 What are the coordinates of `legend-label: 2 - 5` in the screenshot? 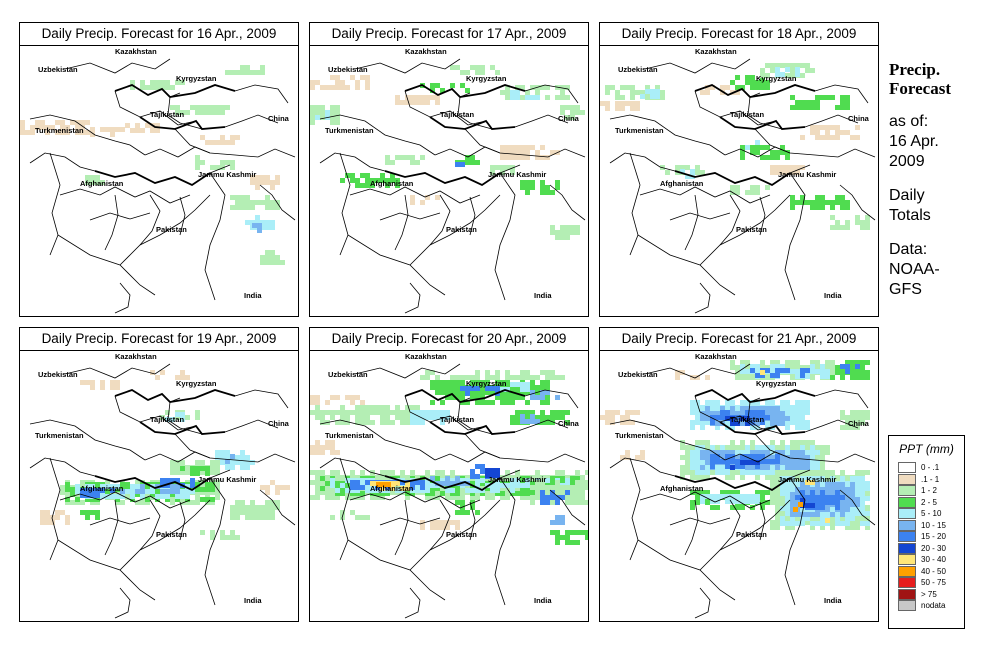 It's located at (929, 502).